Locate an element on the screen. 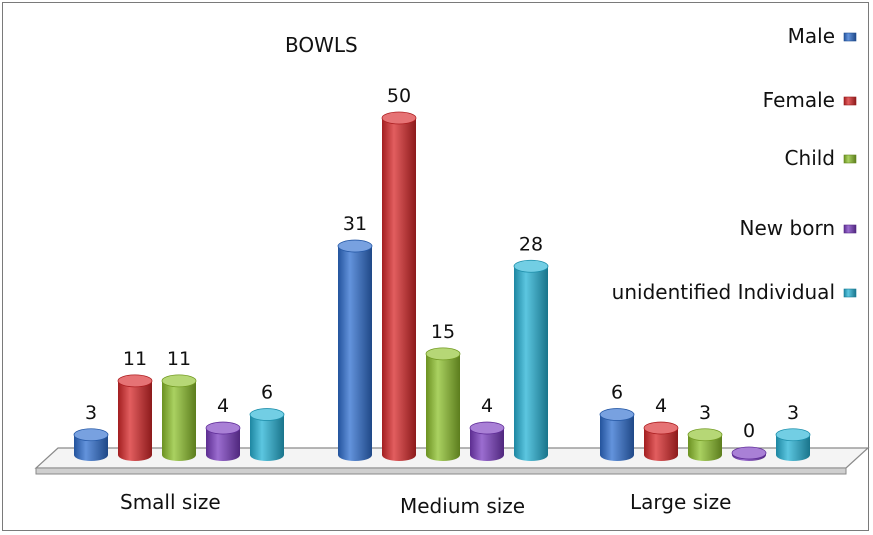 The height and width of the screenshot is (535, 873). bar-unidentified-individual-large-size is located at coordinates (793, 447).